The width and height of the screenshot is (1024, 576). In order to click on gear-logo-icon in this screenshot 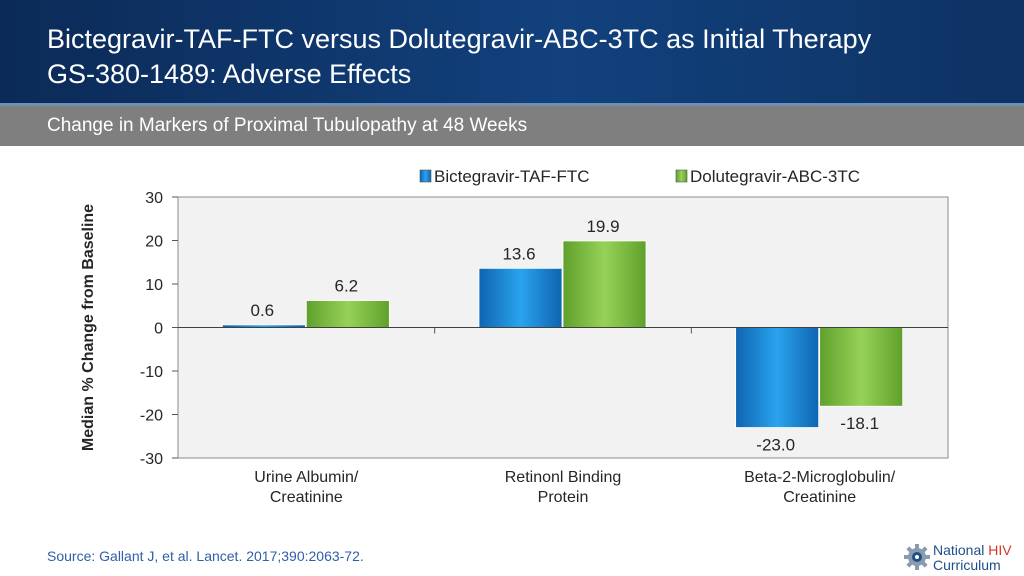, I will do `click(917, 557)`.